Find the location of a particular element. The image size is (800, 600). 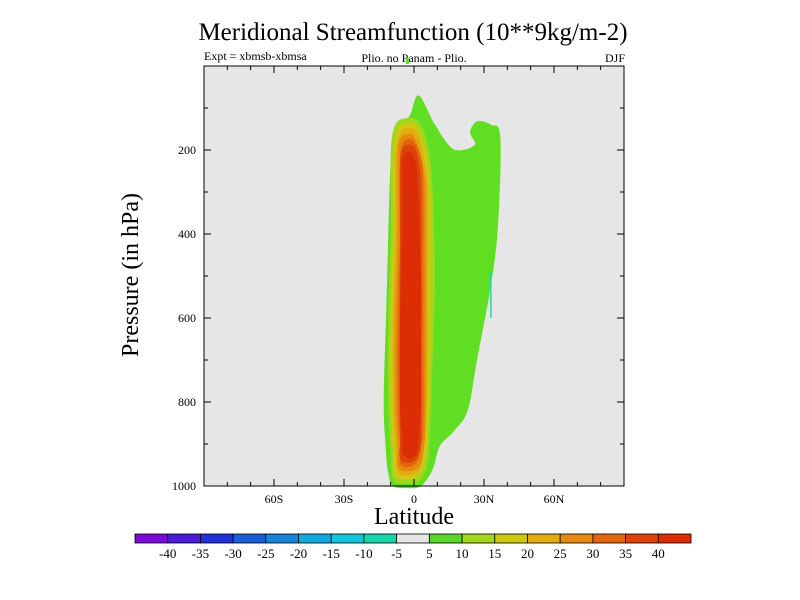

colorbar: -40 -35 -30 -25 -20 -15 -10 -5 5 10 15 20 25 30 35 40 is located at coordinates (413, 547).